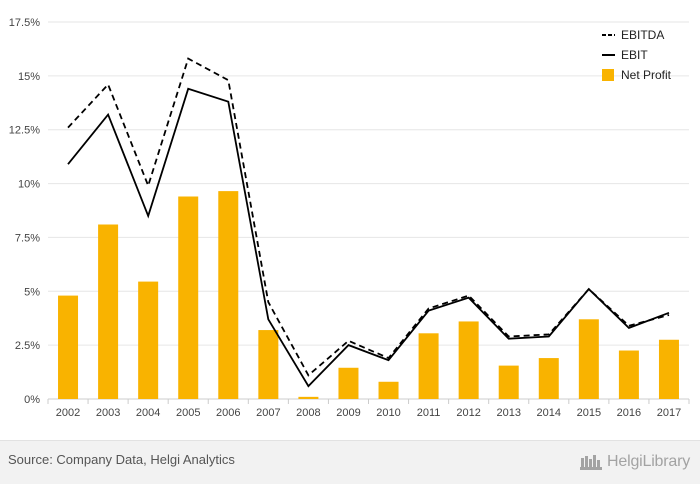  Describe the element at coordinates (121, 459) in the screenshot. I see `source-text: Source: Company Data, Helgi Analytics` at that location.